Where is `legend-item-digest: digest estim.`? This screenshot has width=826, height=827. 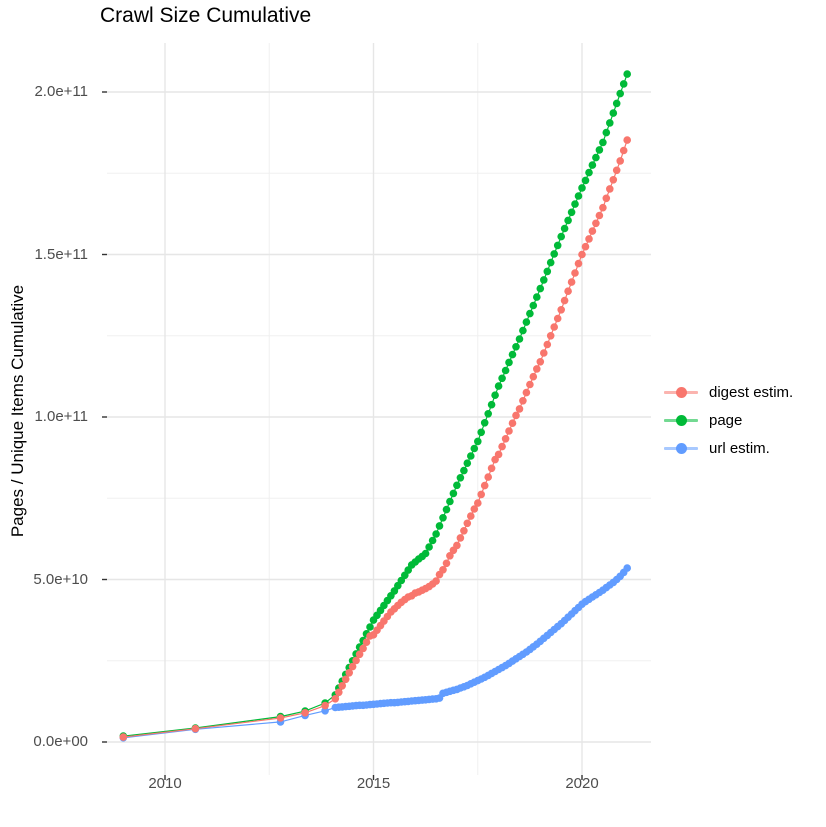
legend-item-digest: digest estim. is located at coordinates (728, 392).